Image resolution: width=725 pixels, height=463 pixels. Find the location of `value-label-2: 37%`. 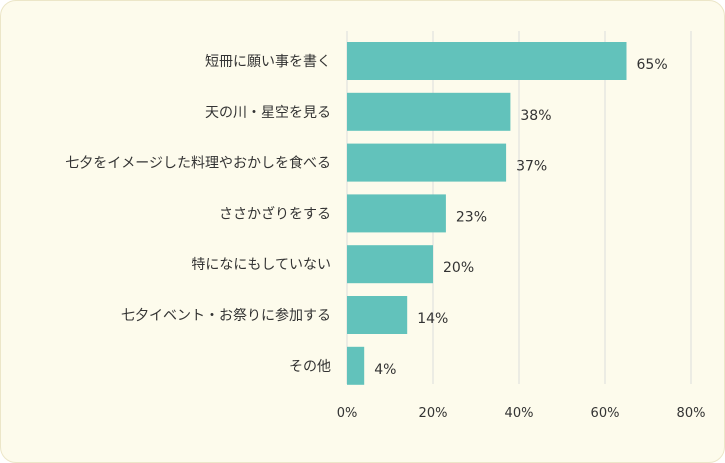

value-label-2: 37% is located at coordinates (531, 167).